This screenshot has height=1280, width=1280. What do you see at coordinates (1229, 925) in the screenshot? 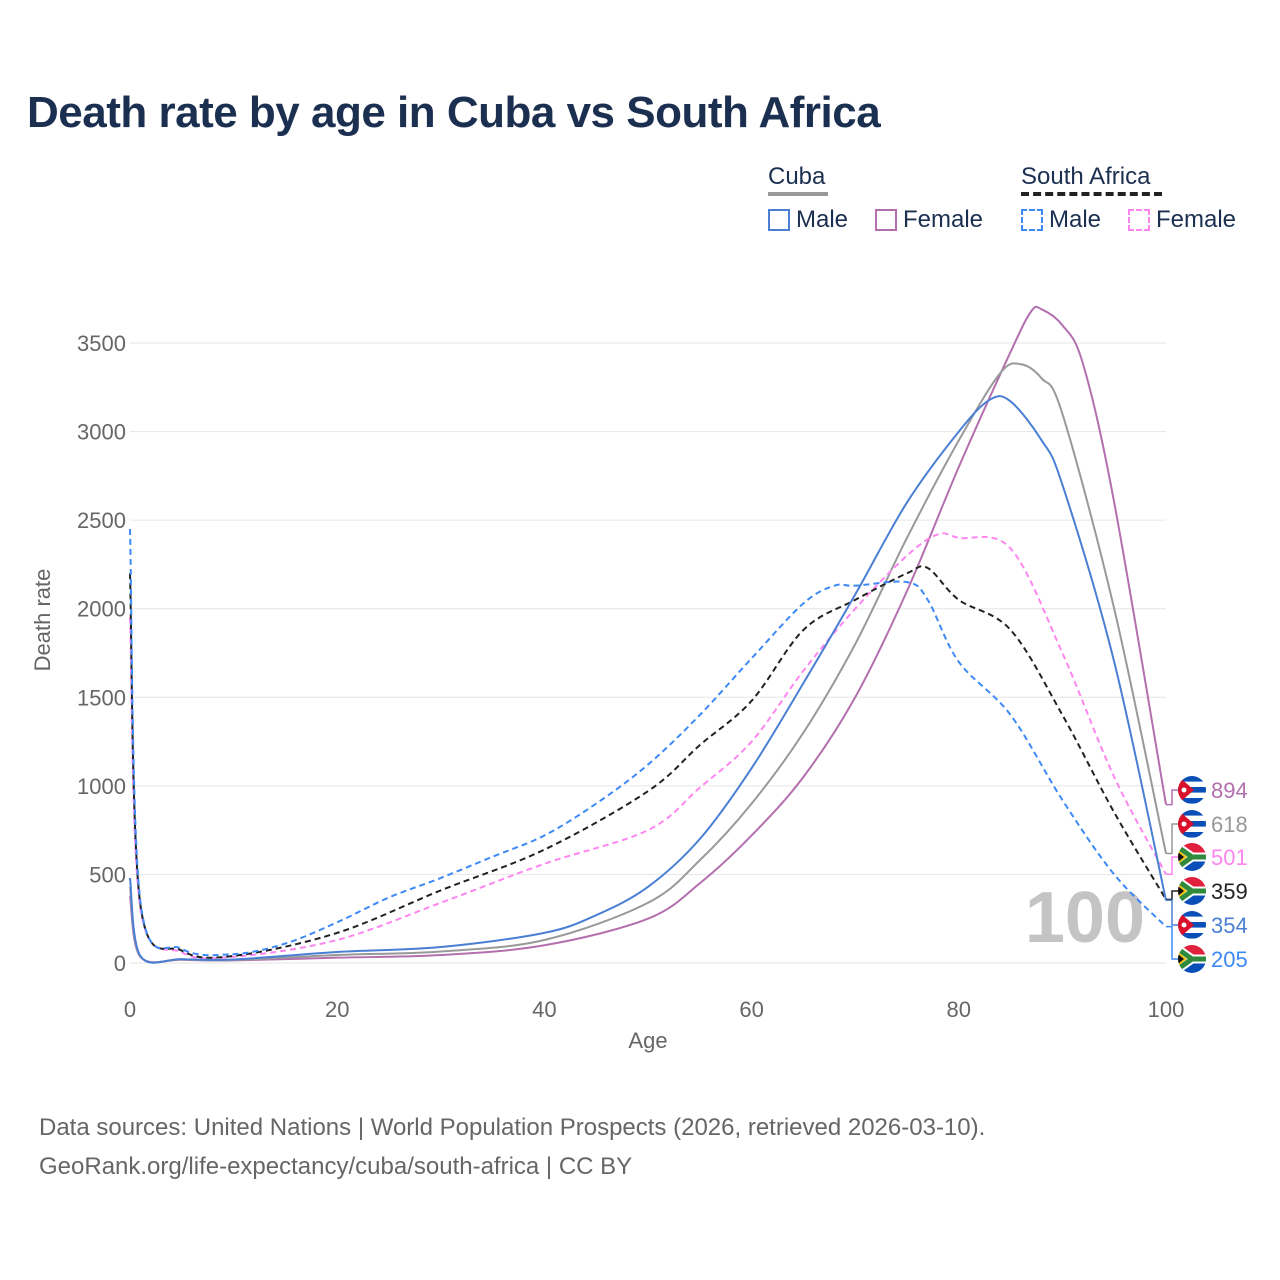
I see `end-value-label: 354` at bounding box center [1229, 925].